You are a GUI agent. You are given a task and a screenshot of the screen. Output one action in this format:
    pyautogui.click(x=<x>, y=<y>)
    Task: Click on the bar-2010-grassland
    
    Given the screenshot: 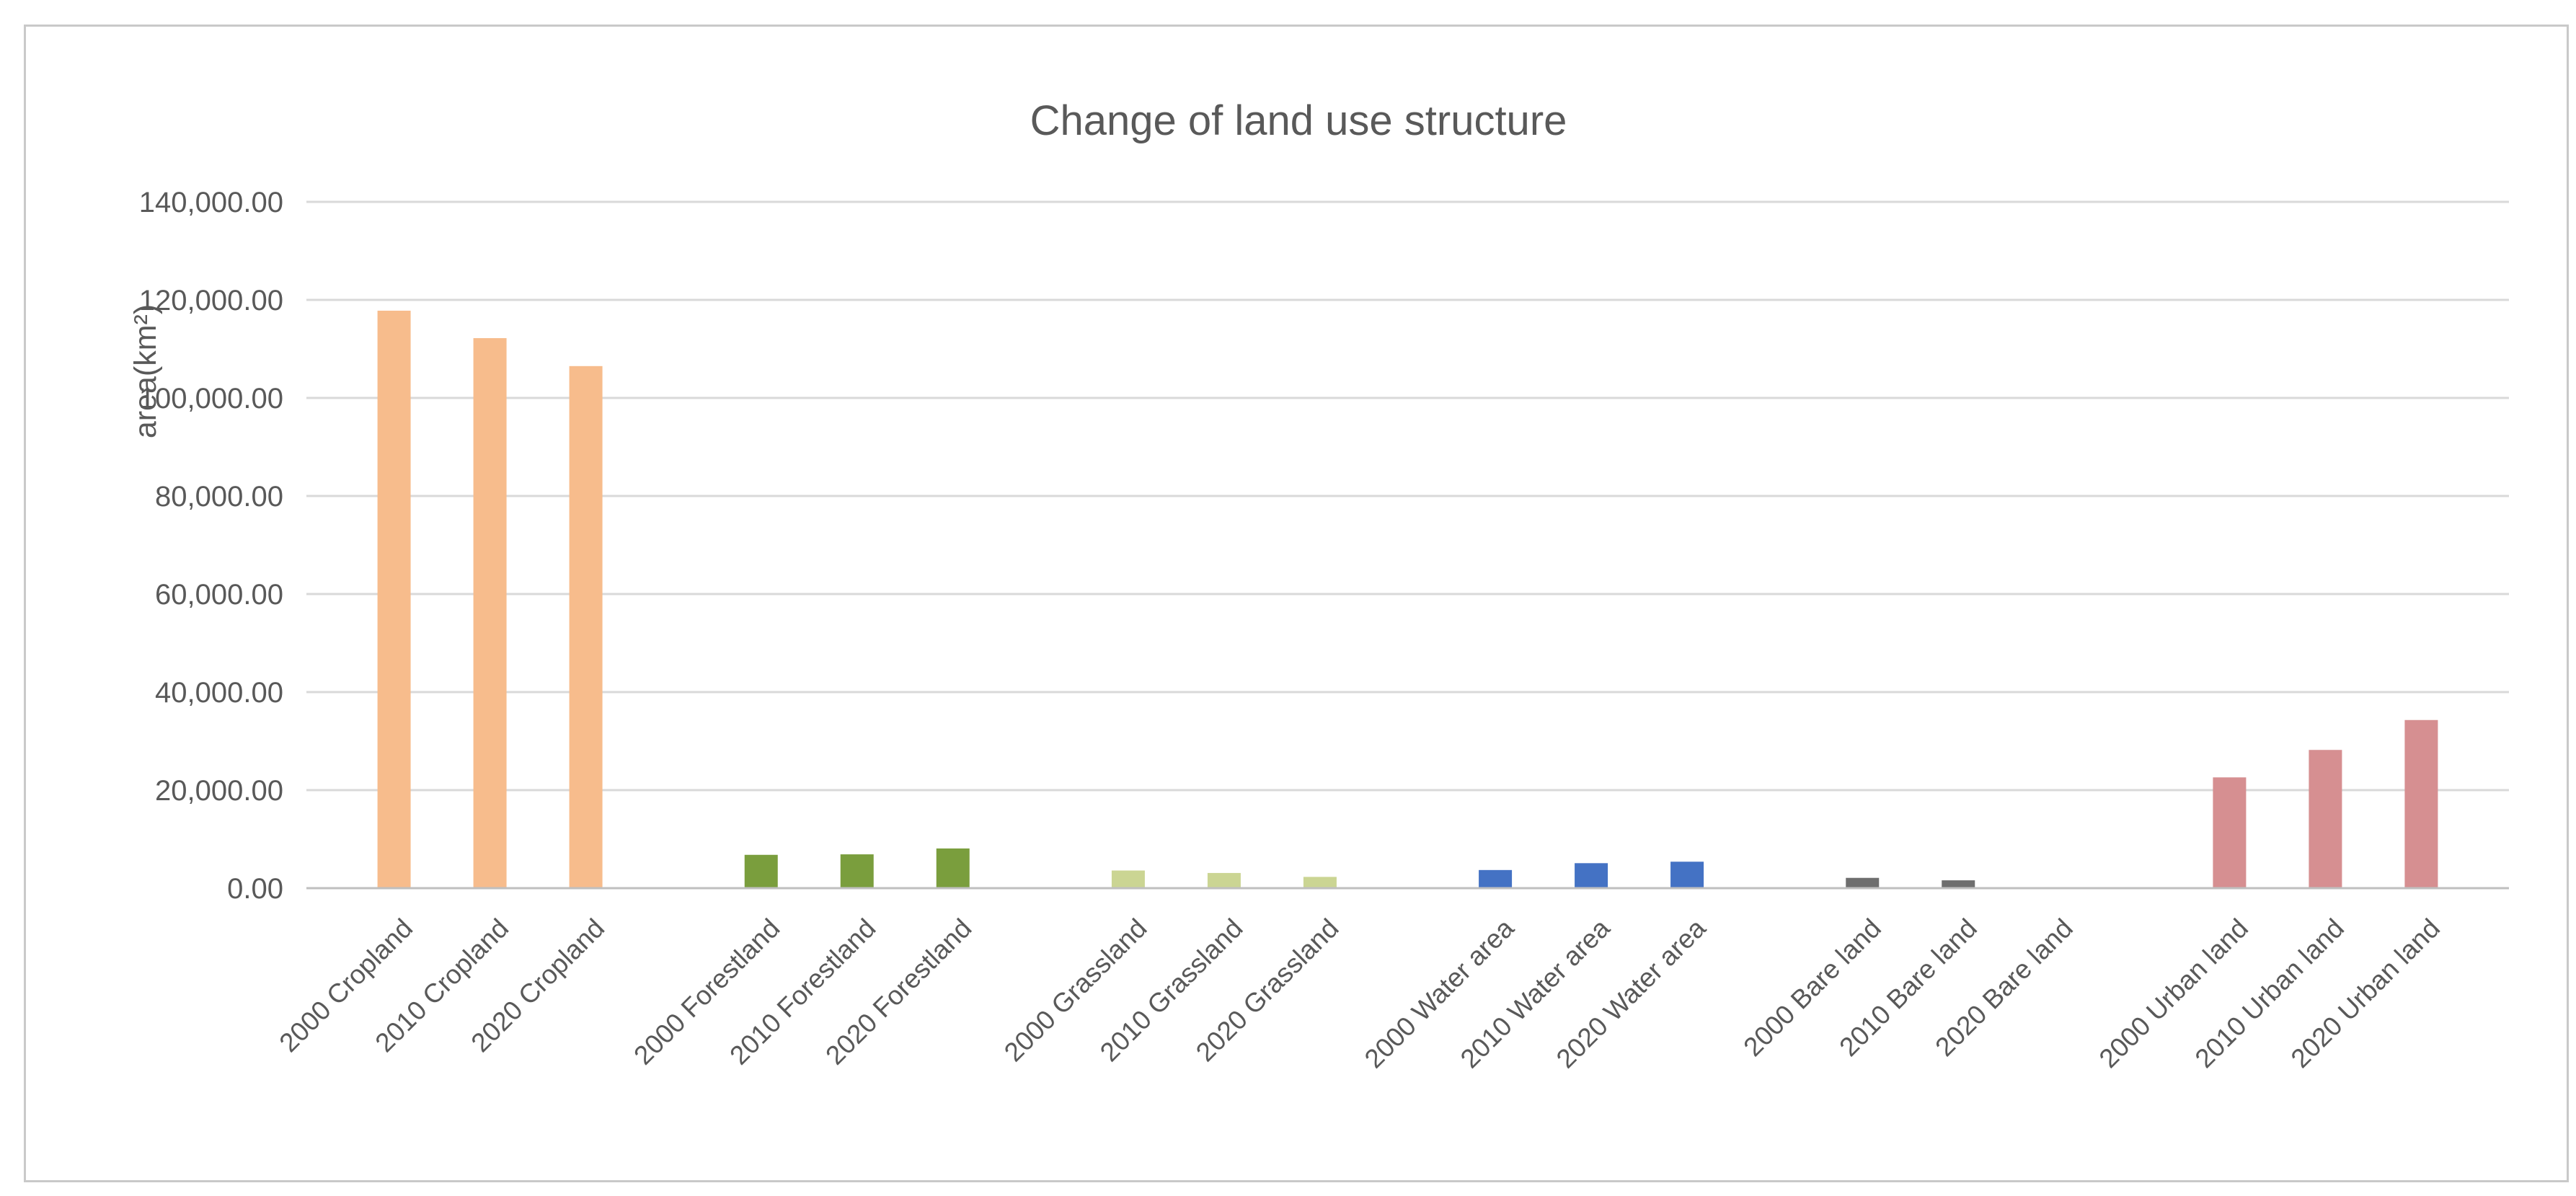 What is the action you would take?
    pyautogui.click(x=1224, y=880)
    